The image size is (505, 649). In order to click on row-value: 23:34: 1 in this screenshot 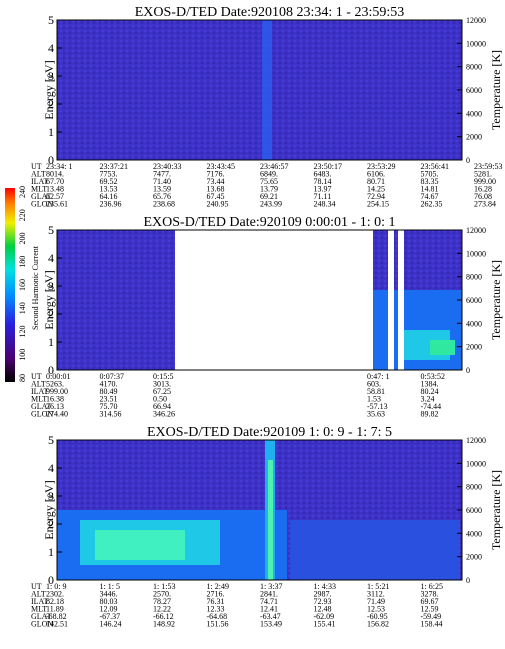, I will do `click(59, 166)`.